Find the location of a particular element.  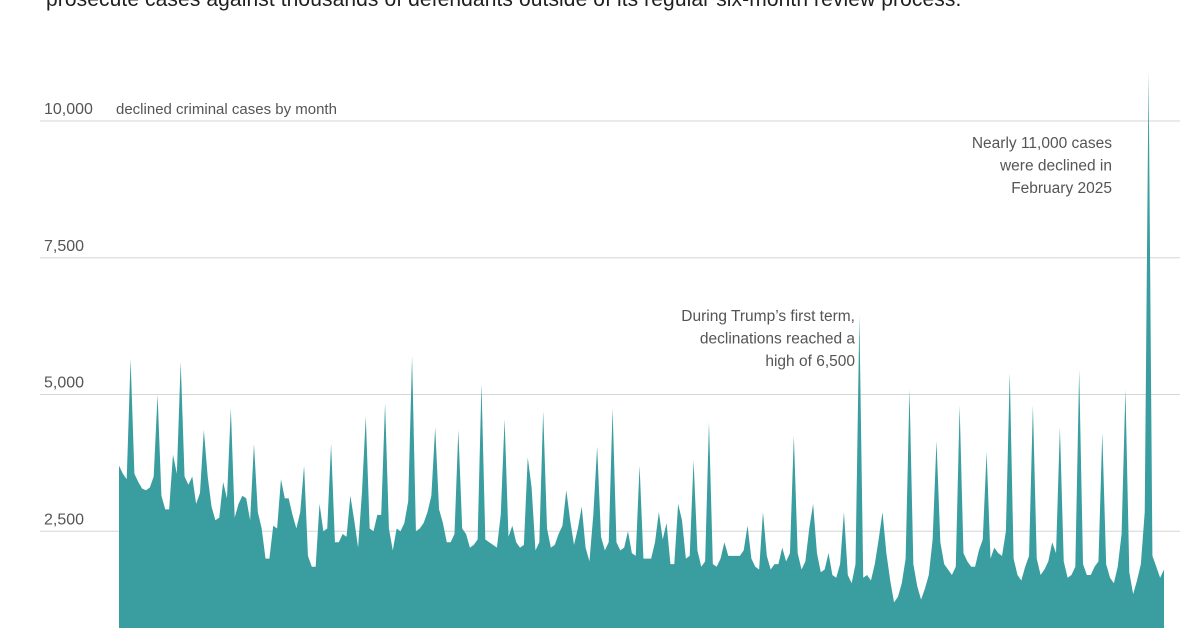

y-axis-unit-label: declined criminal cases by month is located at coordinates (226, 109).